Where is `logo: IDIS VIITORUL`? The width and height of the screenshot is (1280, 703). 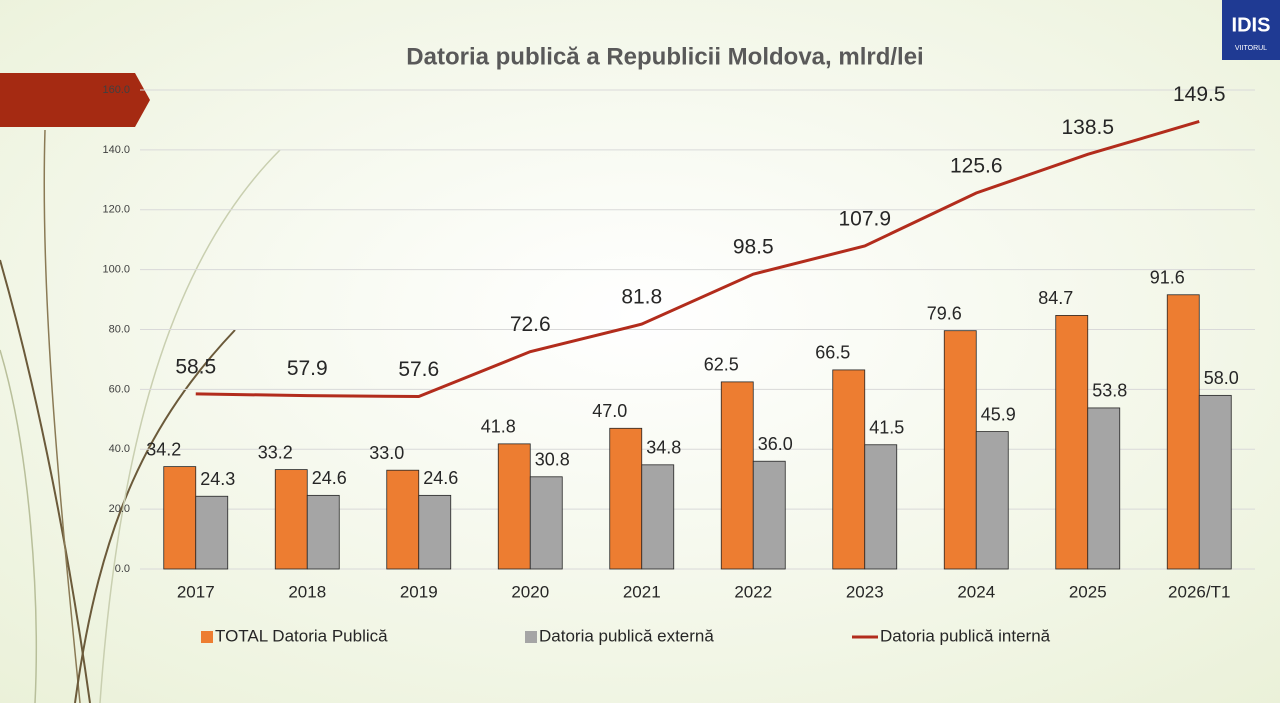
logo: IDIS VIITORUL is located at coordinates (1251, 30).